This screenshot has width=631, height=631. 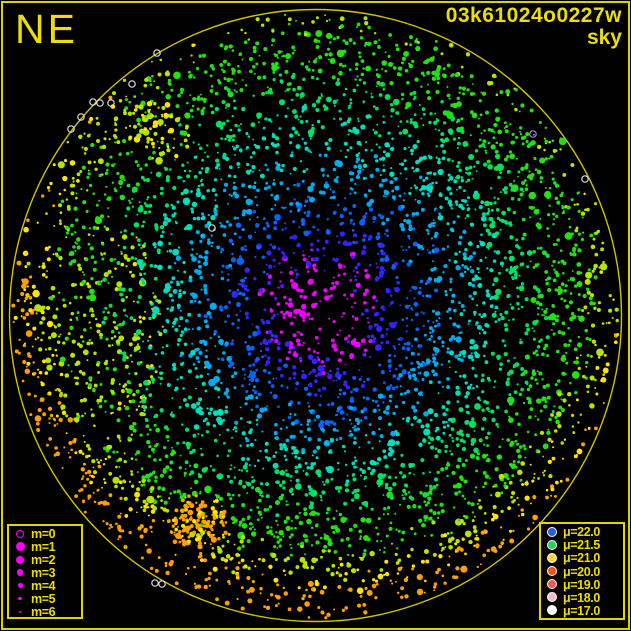 I want to click on mu-legend-row: μ=17.0, so click(x=582, y=610).